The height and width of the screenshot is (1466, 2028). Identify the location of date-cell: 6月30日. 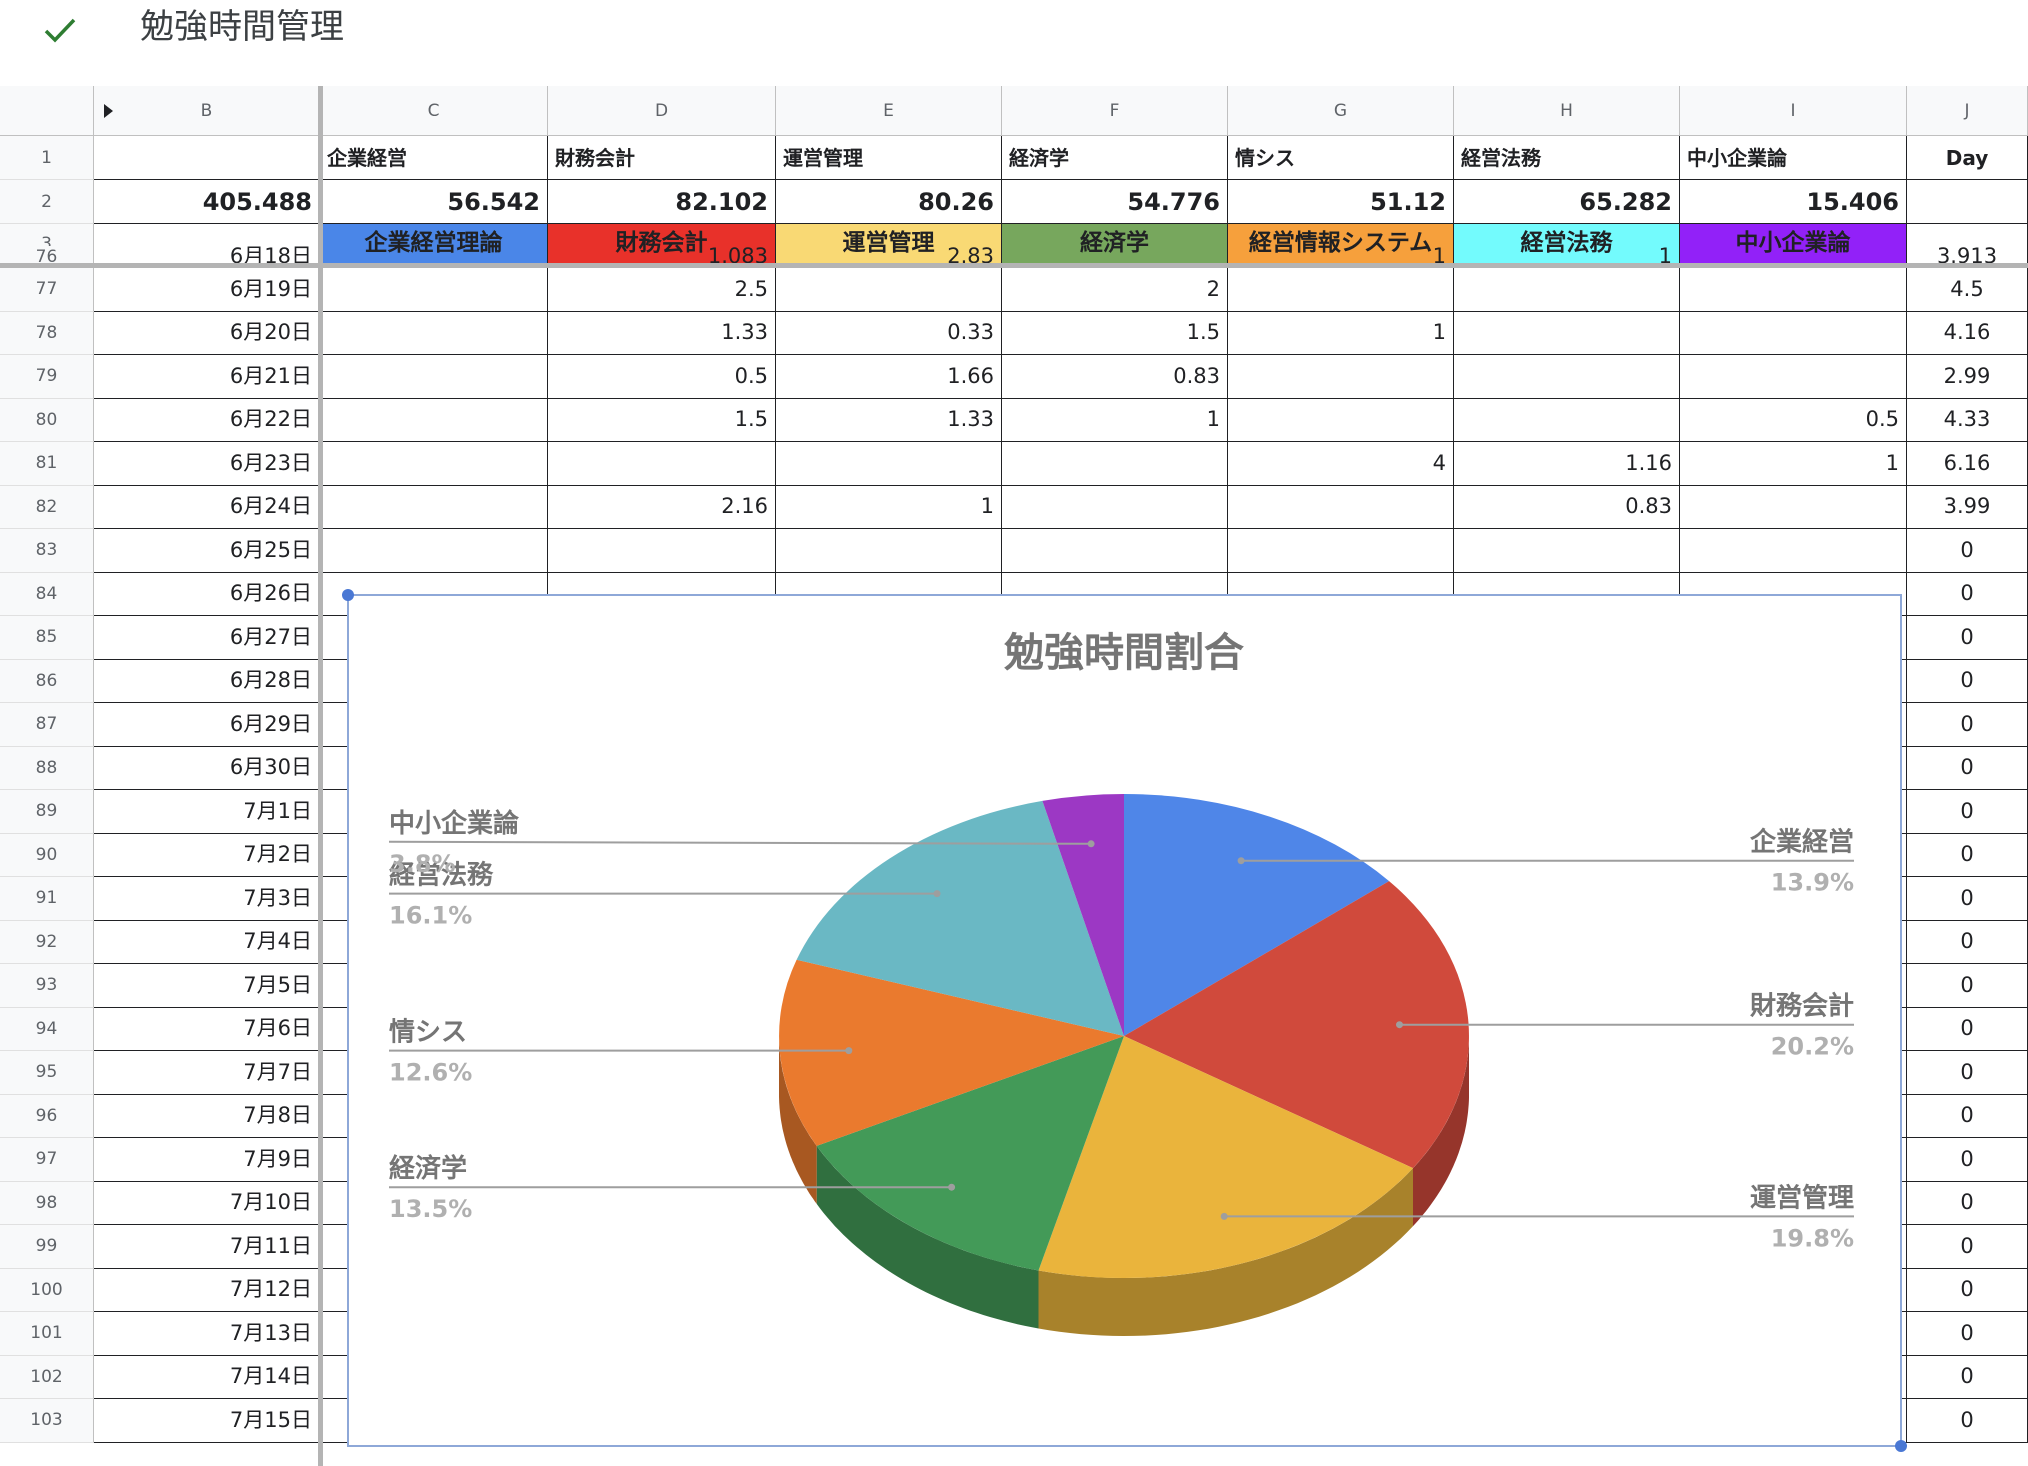
(207, 768).